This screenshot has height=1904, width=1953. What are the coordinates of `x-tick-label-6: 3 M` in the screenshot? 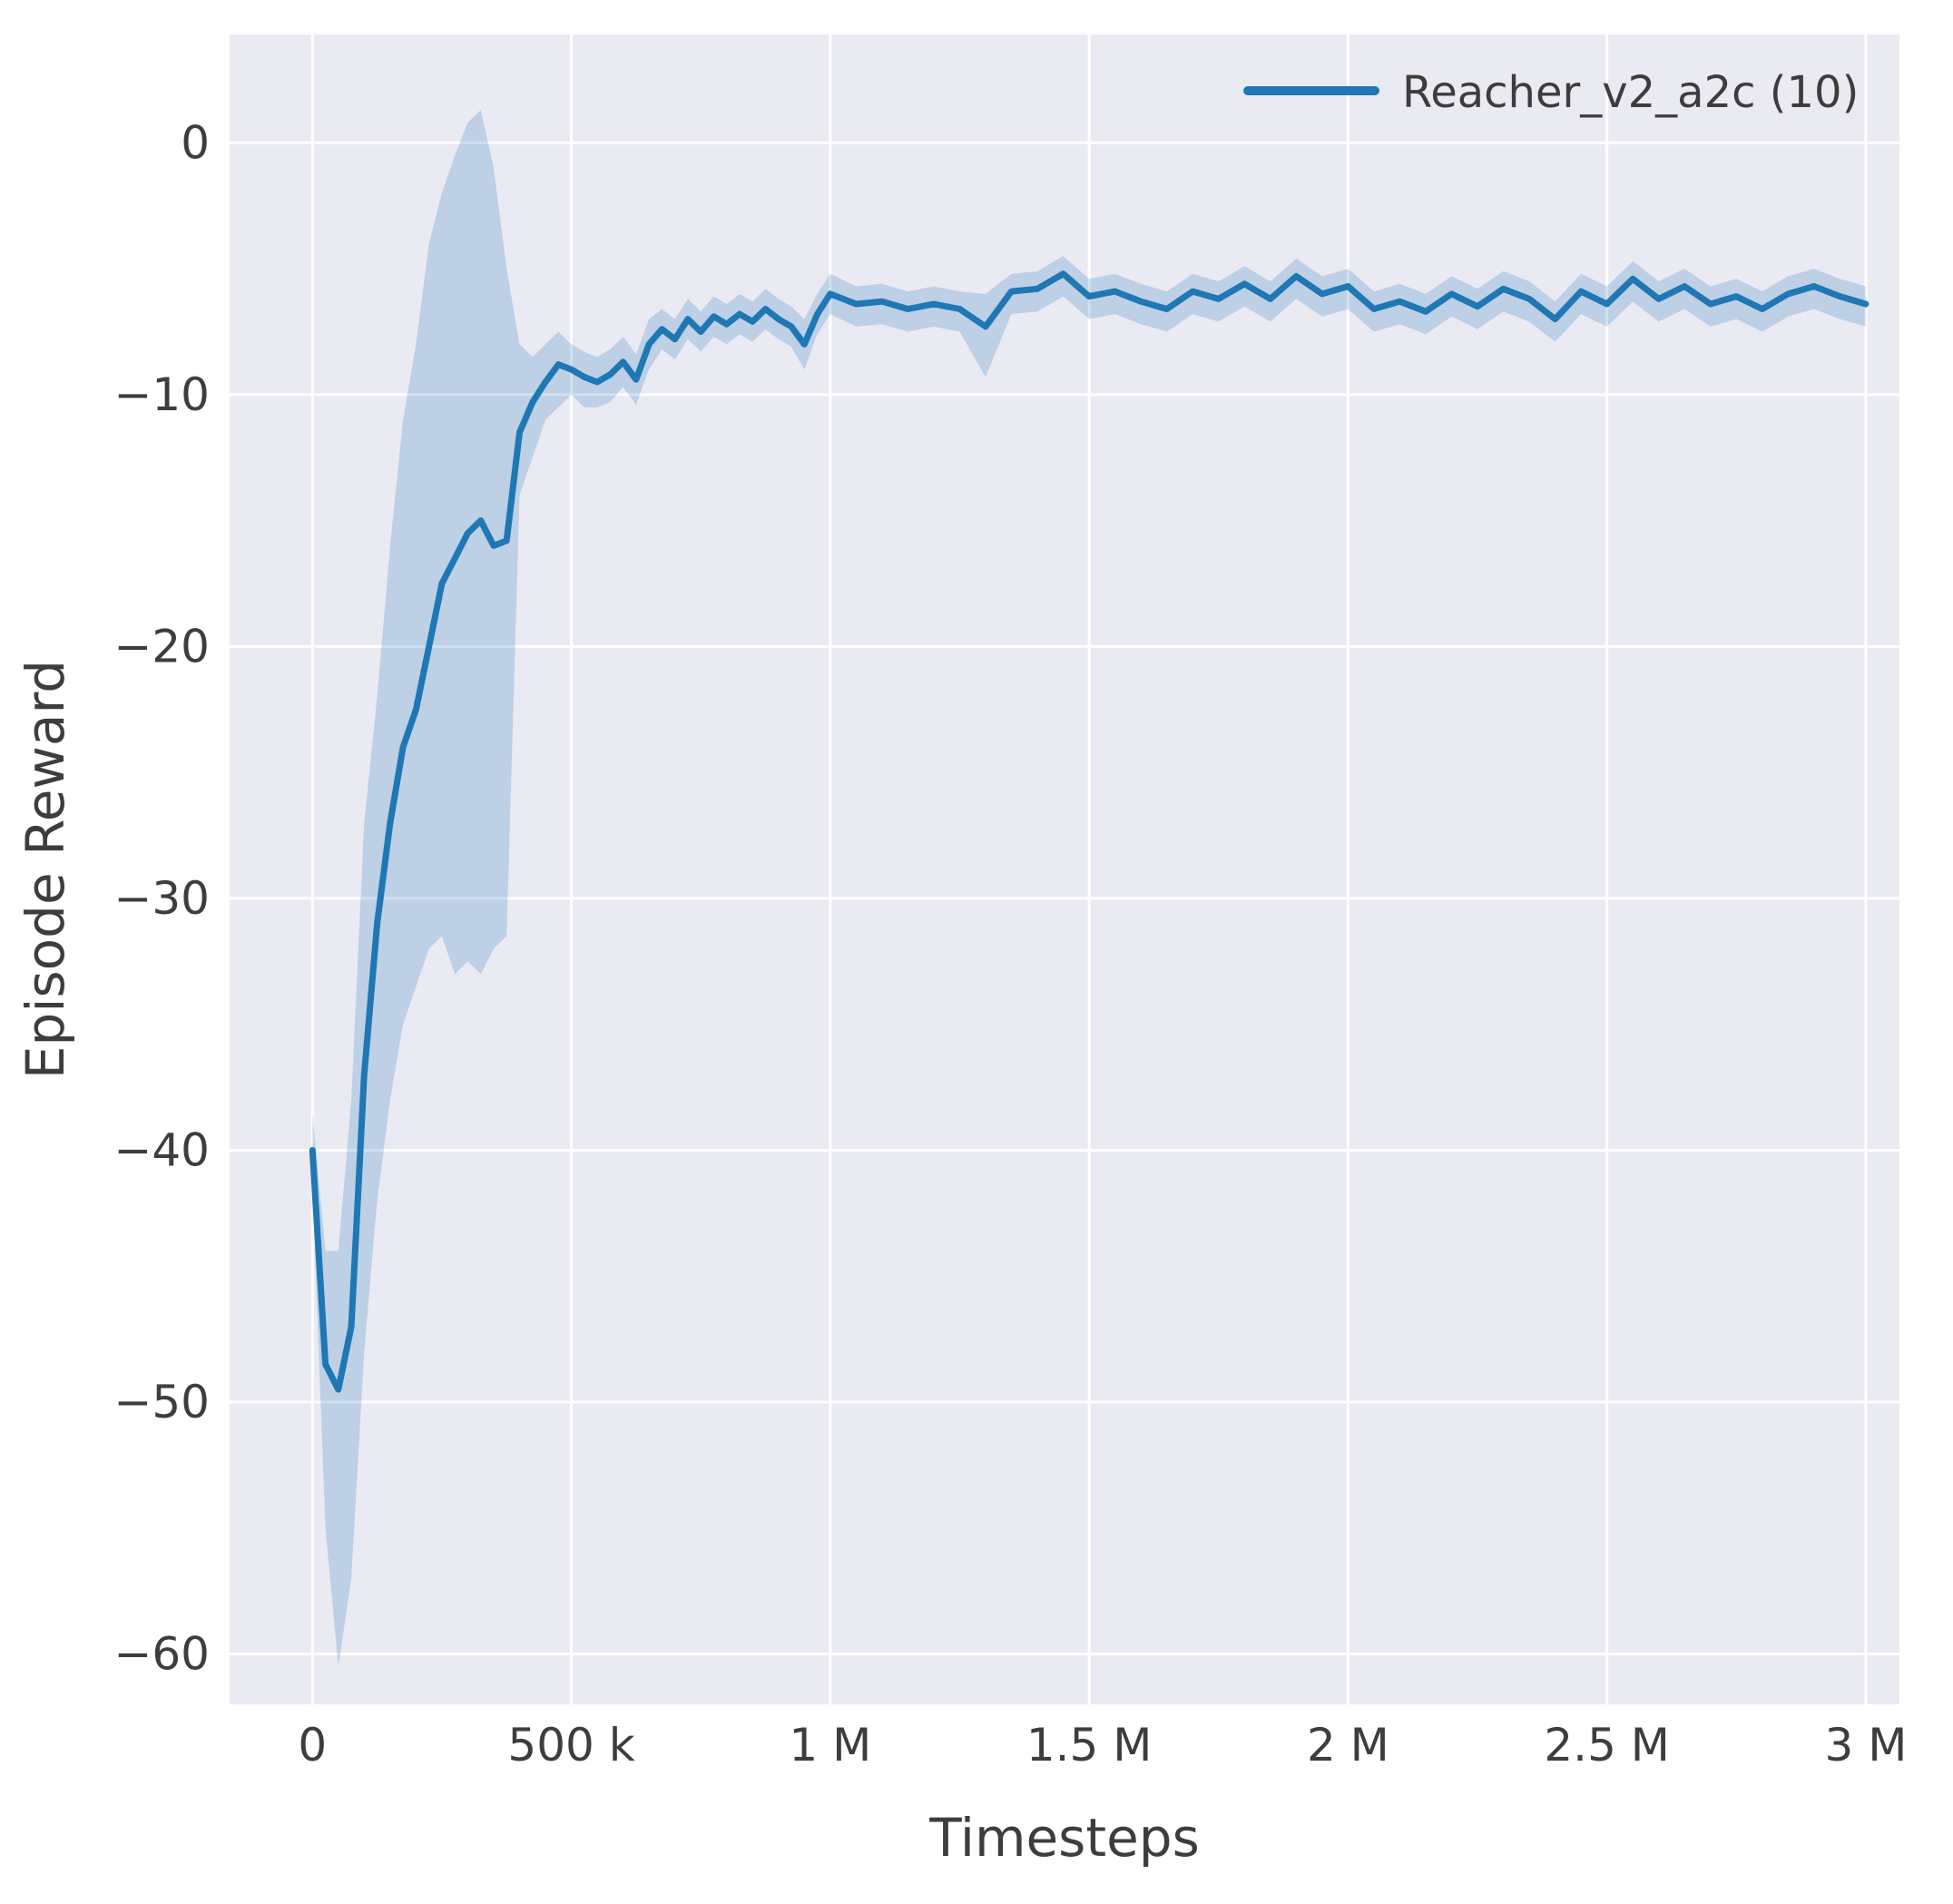 It's located at (1866, 1746).